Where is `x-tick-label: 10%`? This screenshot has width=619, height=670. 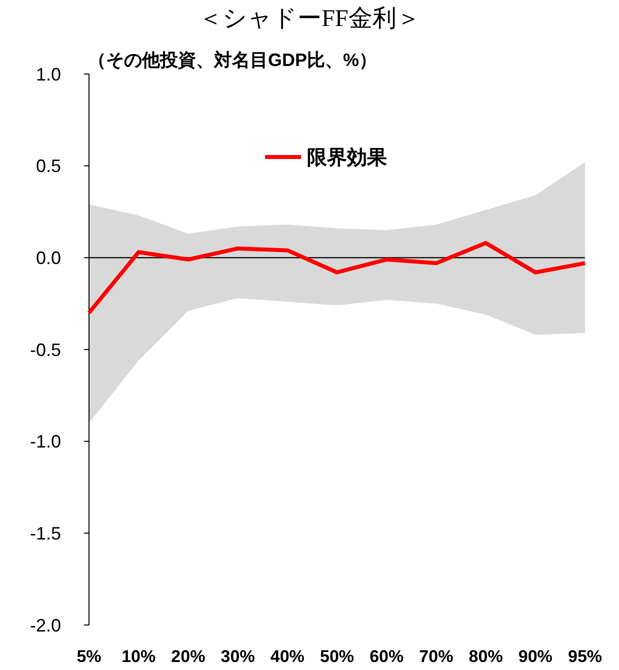 x-tick-label: 10% is located at coordinates (139, 656).